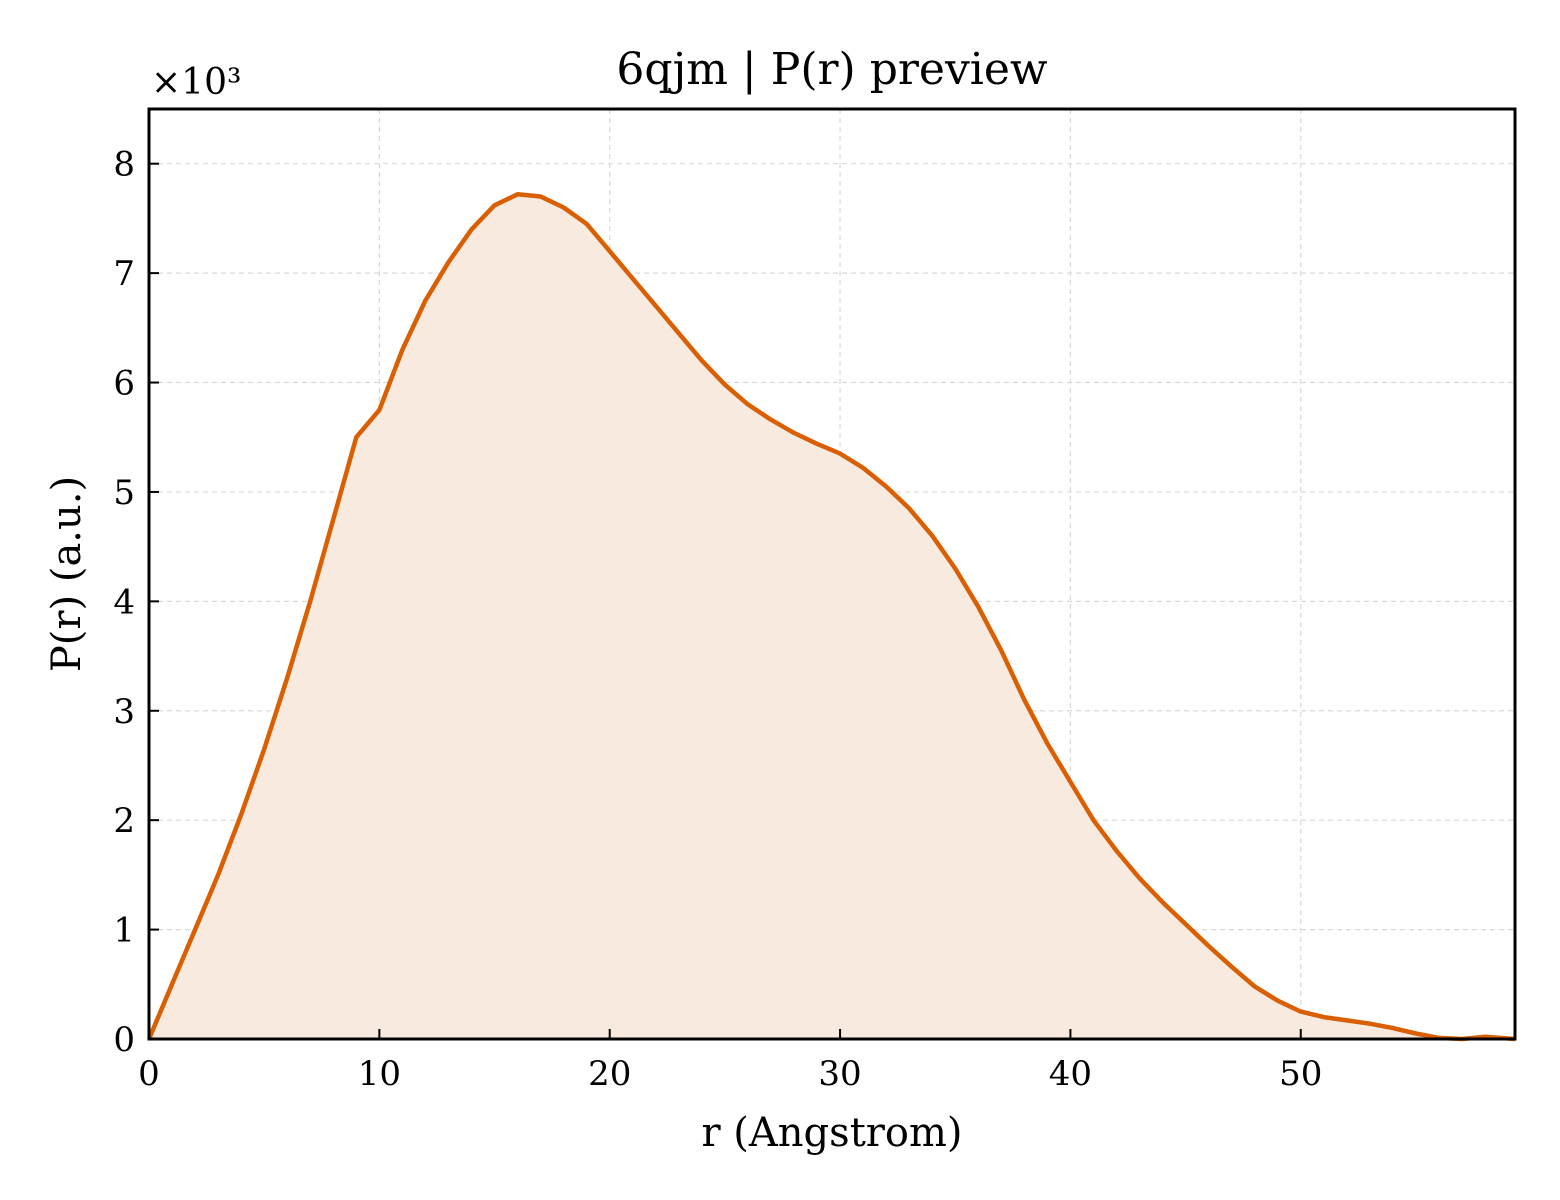 Image resolution: width=1560 pixels, height=1200 pixels. What do you see at coordinates (124, 931) in the screenshot?
I see `y-tick-label: 1` at bounding box center [124, 931].